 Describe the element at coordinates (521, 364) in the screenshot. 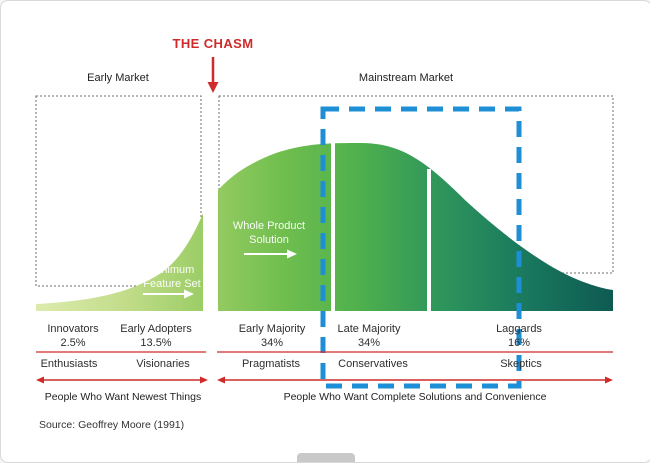

I see `persona-skeptics: Skeptics` at that location.